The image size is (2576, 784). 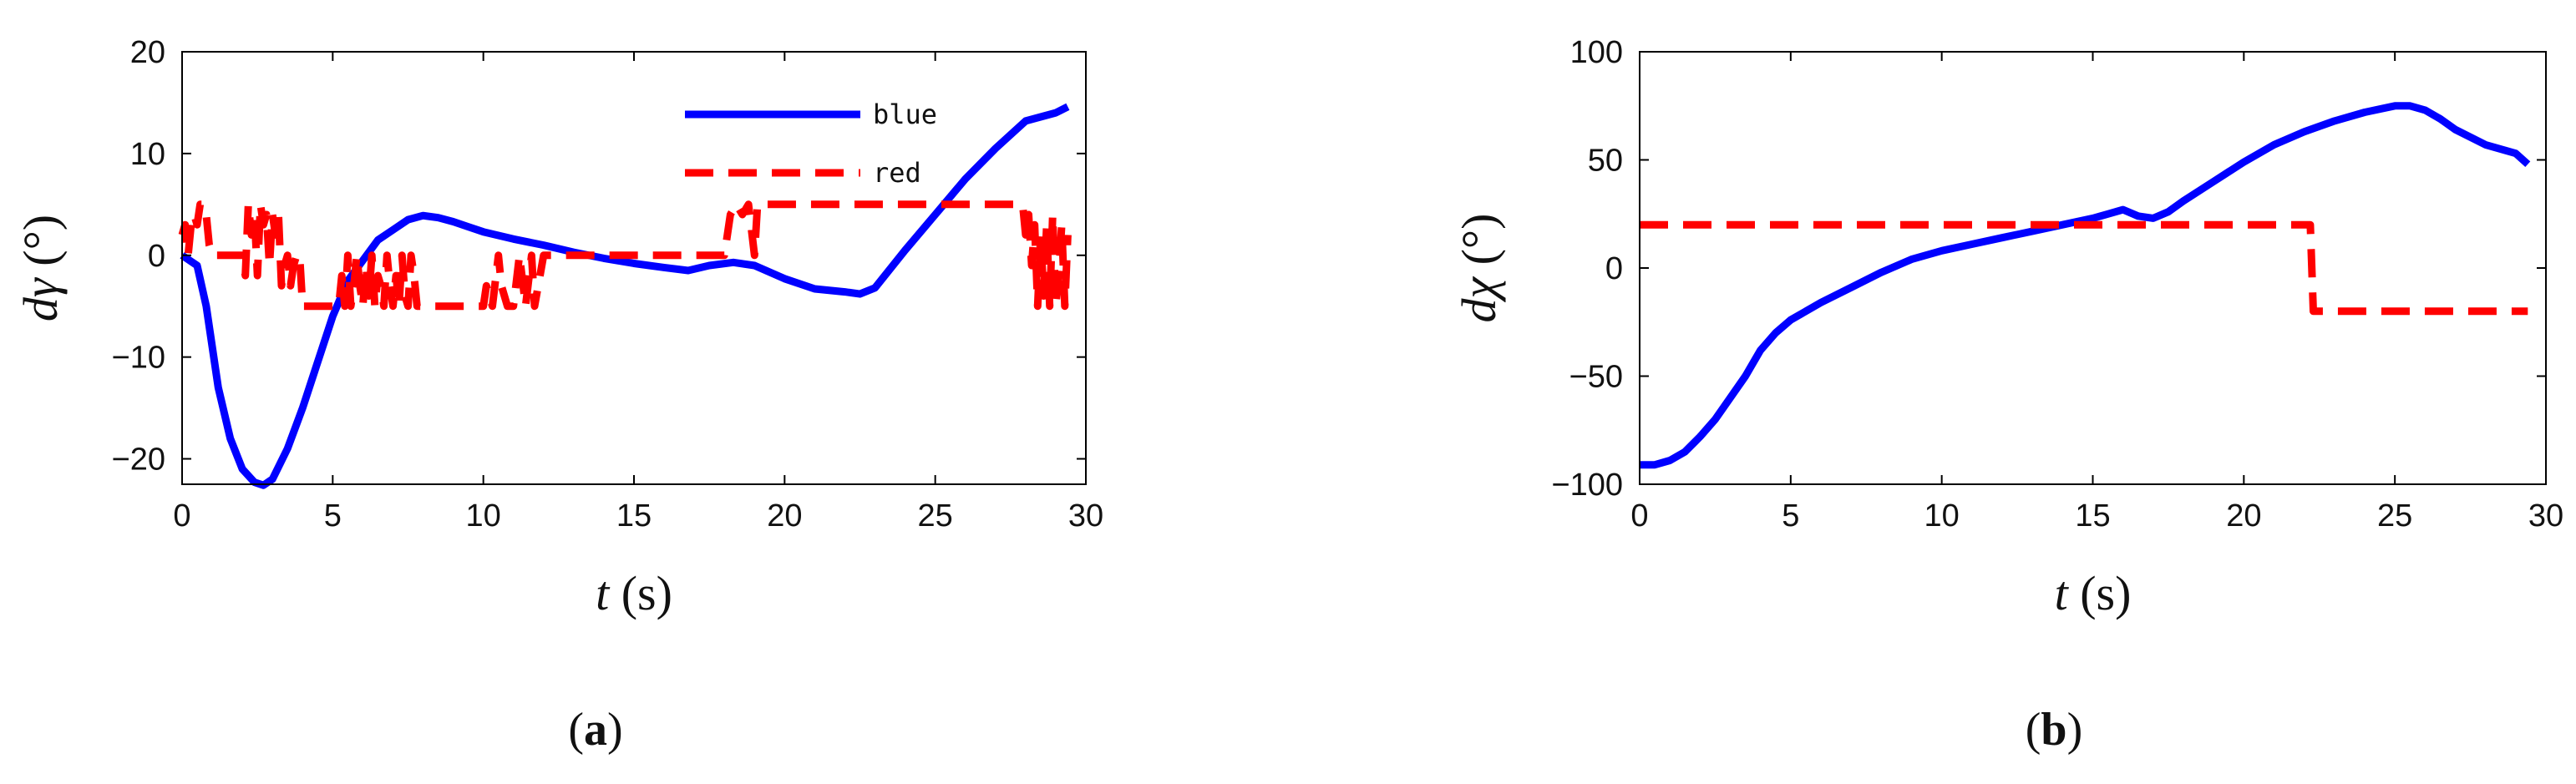 I want to click on panel-b-series-dashed-line, so click(x=2084, y=268).